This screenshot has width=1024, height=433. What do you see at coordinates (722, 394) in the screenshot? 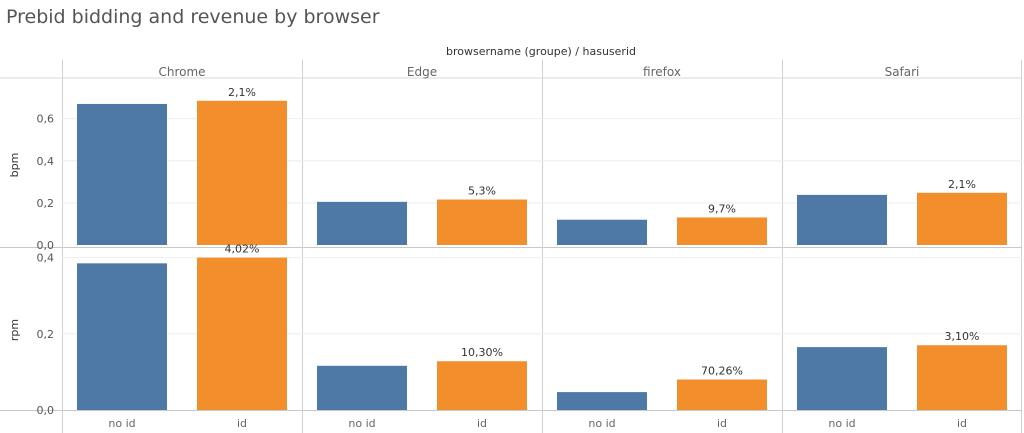
I see `bar-rpm-firefox-id` at bounding box center [722, 394].